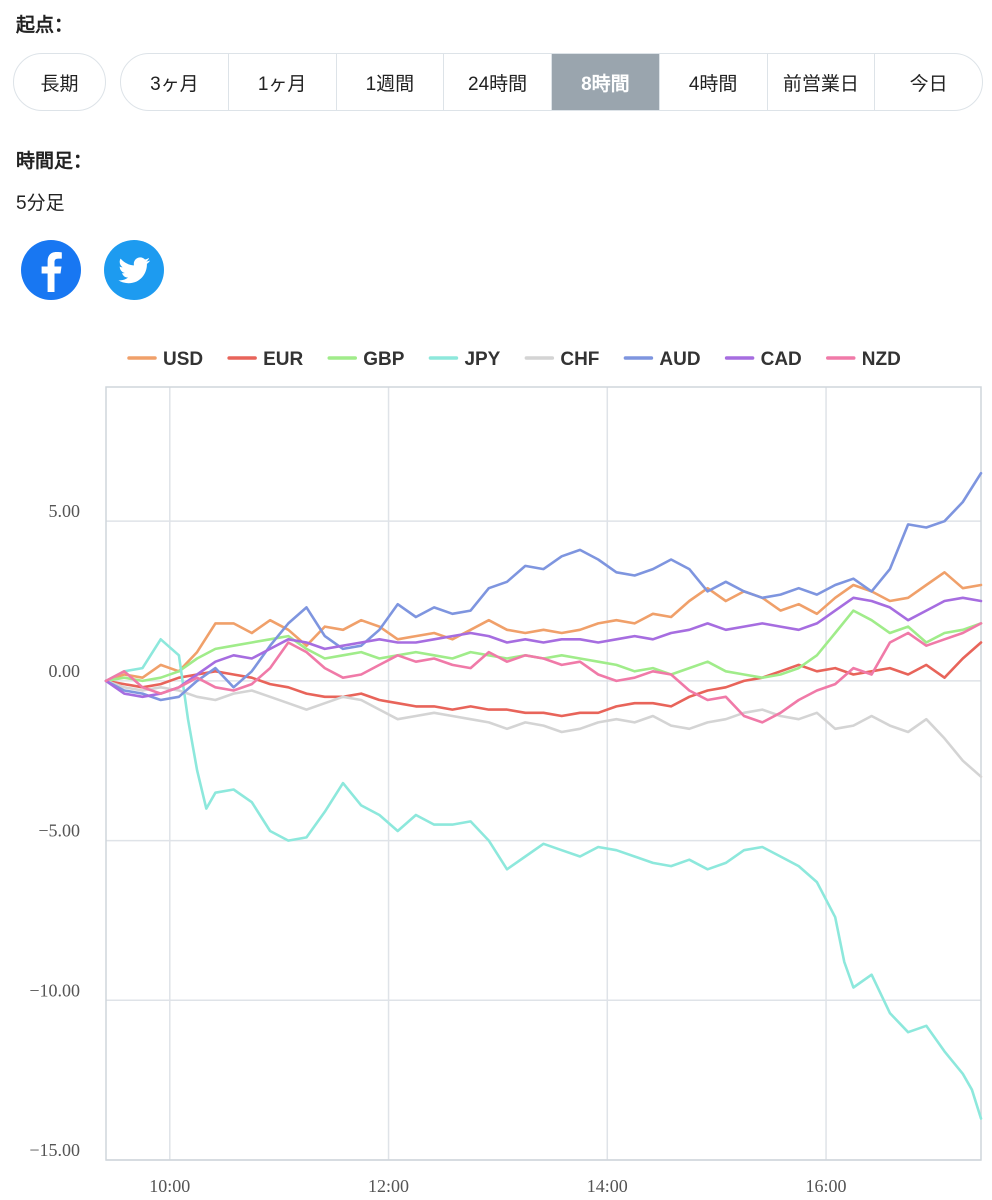 Image resolution: width=992 pixels, height=1200 pixels. I want to click on series-line-eur, so click(543, 679).